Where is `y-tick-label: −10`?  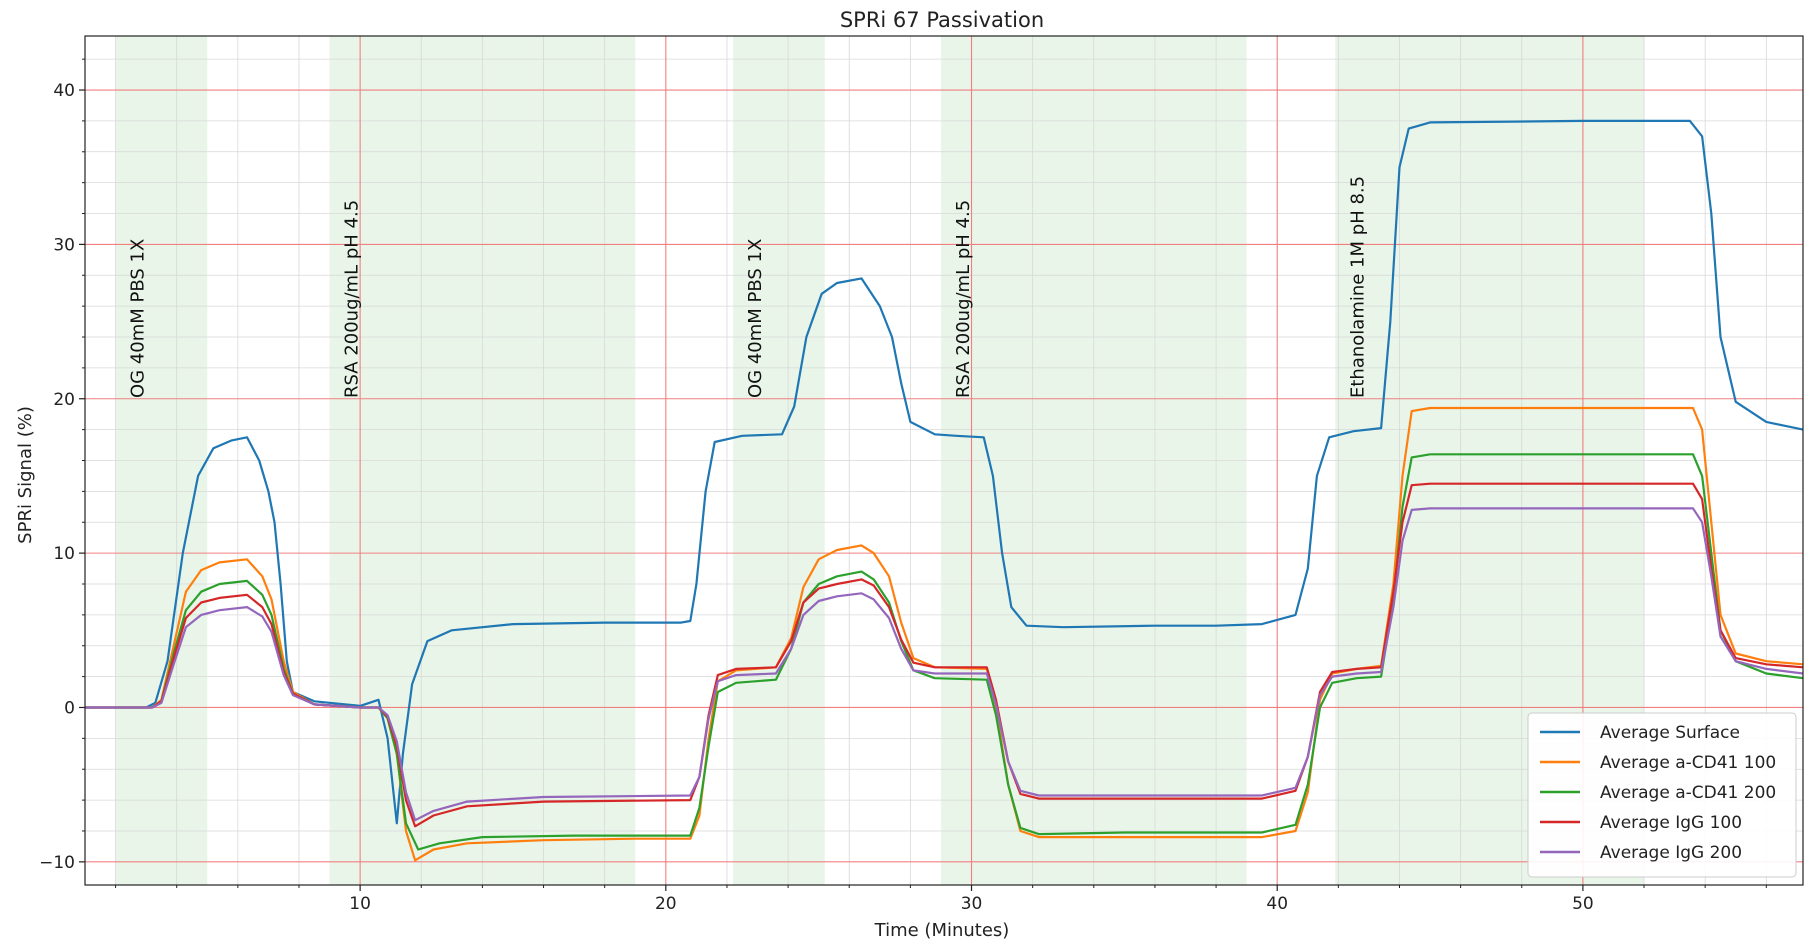
y-tick-label: −10 is located at coordinates (57, 863).